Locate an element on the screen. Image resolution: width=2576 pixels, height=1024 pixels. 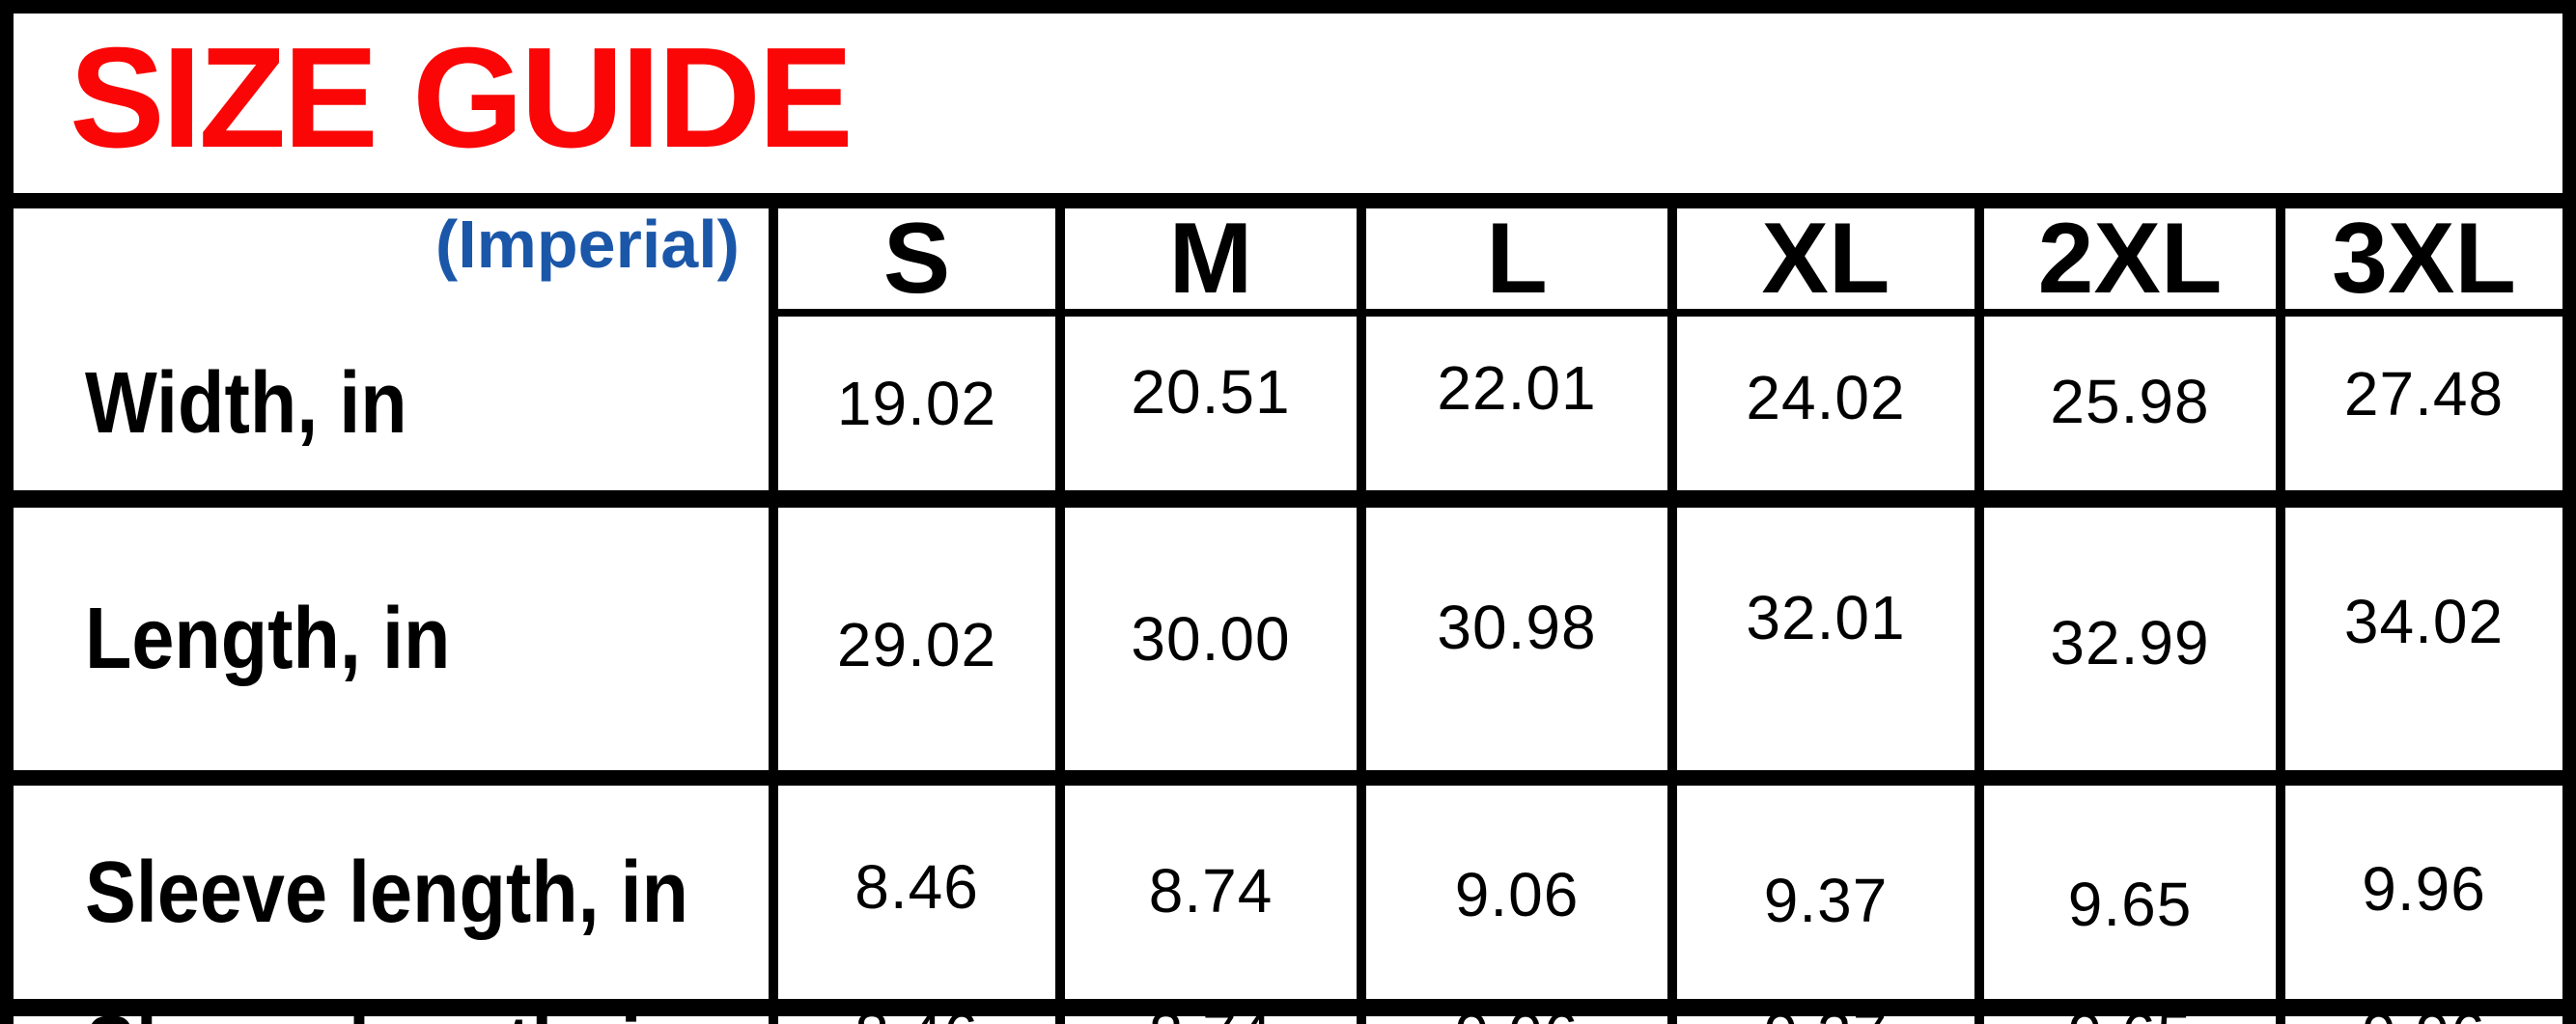
table-cell-clipped-2xl: 9.65 is located at coordinates (2130, 1014).